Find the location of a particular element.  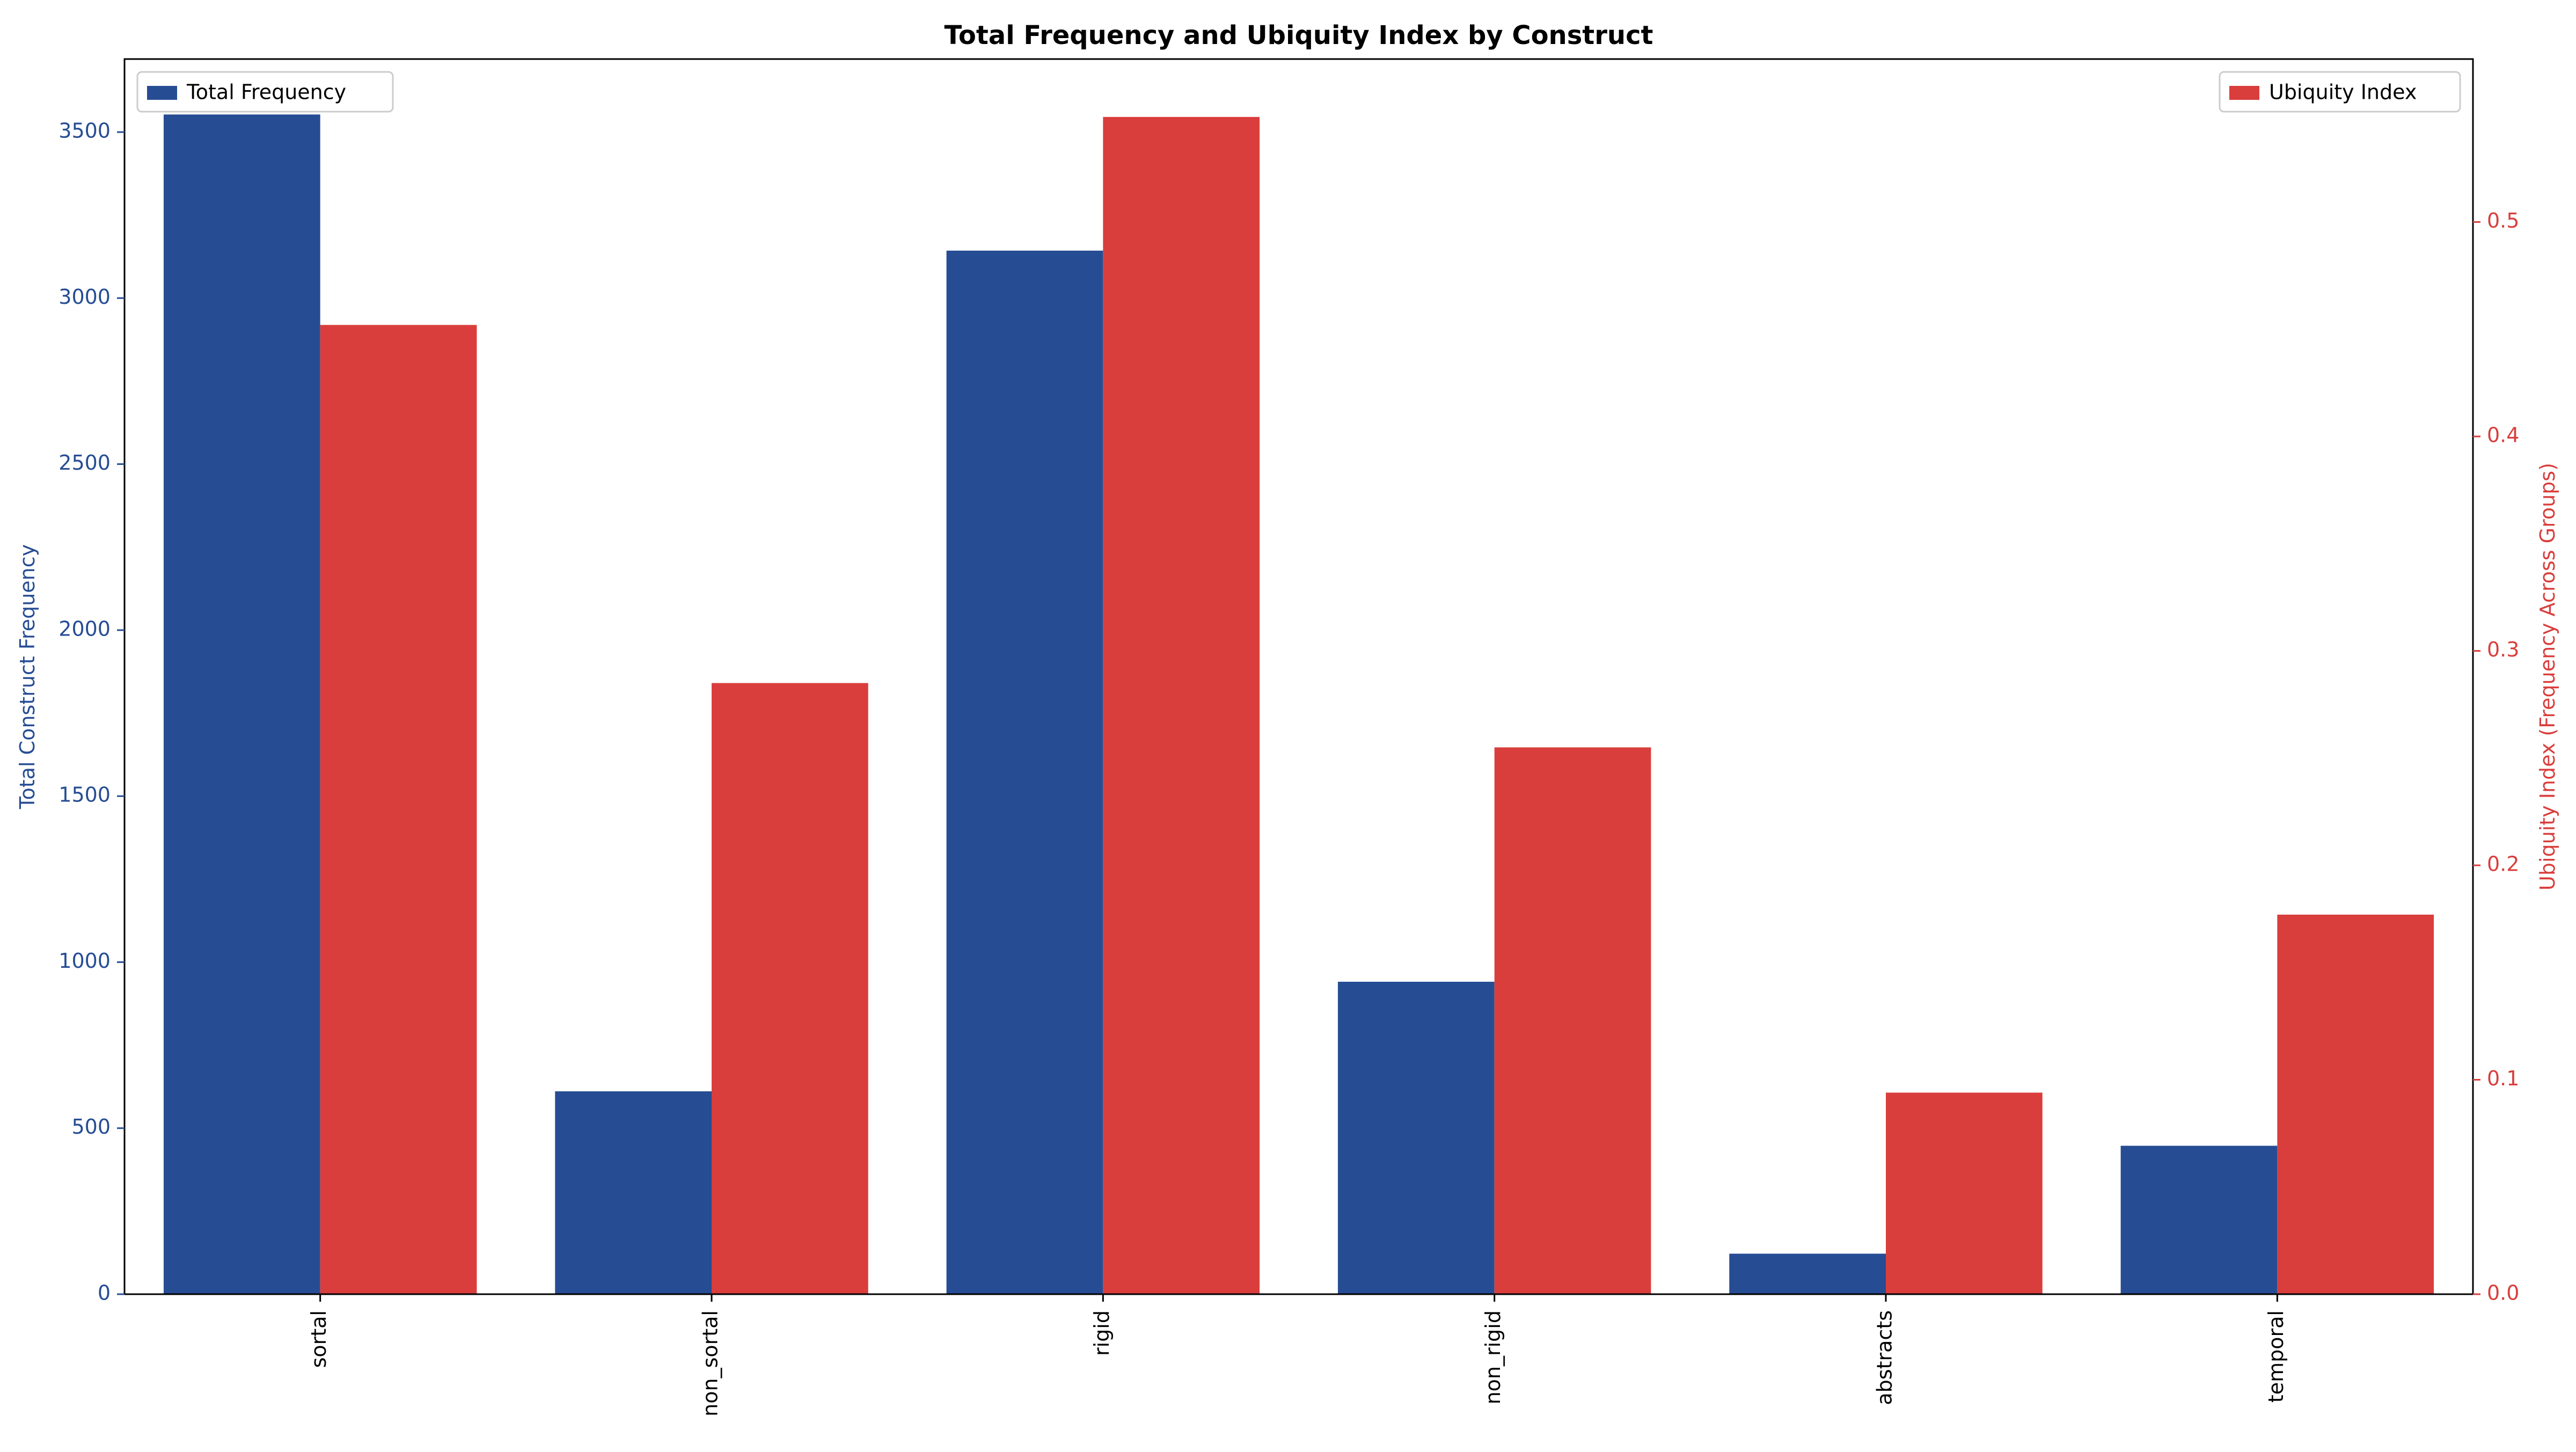

y-left-tick-label: 1000 is located at coordinates (84, 961).